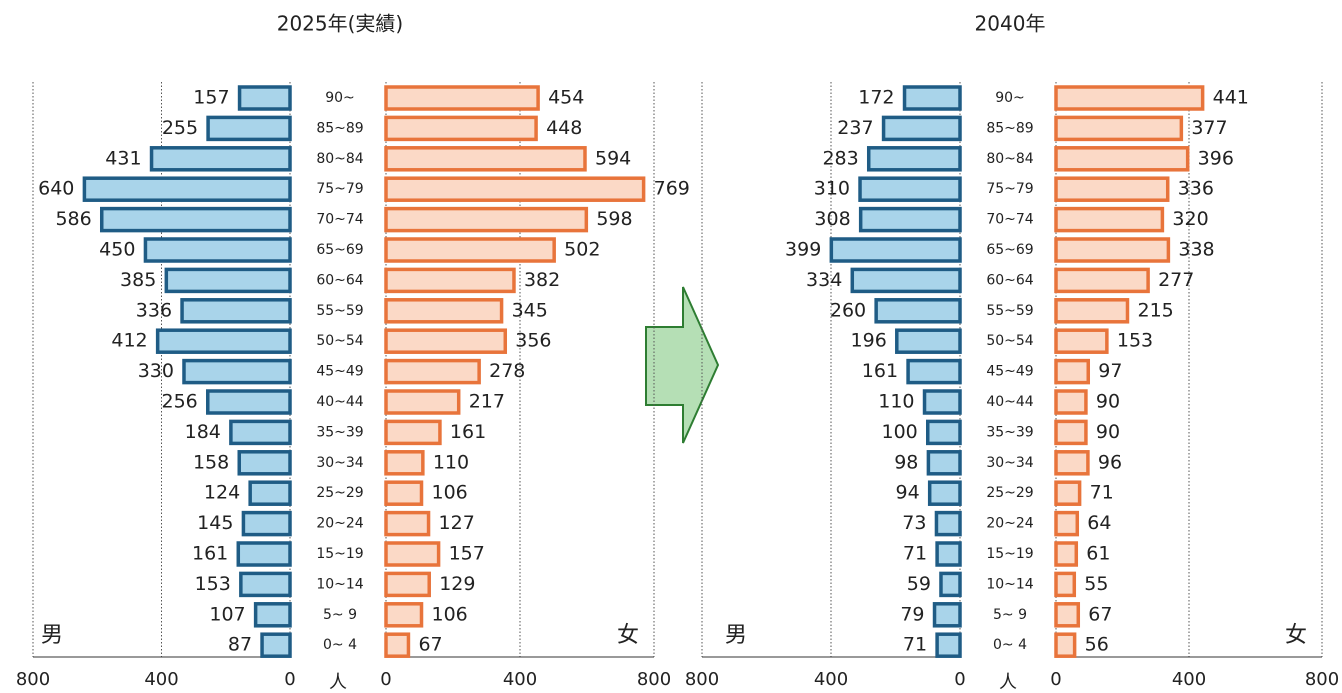  I want to click on age-label: 5~ 9, so click(340, 615).